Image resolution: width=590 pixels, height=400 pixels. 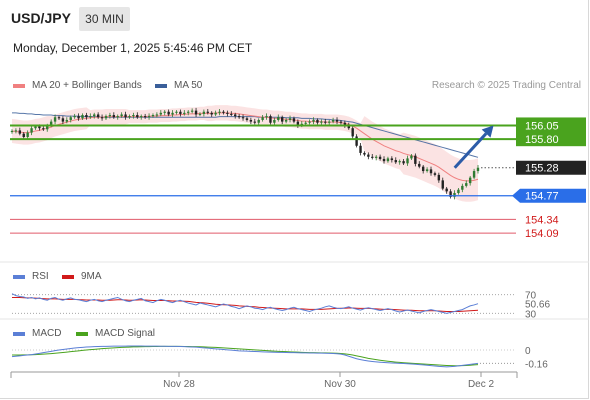 What do you see at coordinates (264, 380) in the screenshot?
I see `x-axis: Nov 28 Nov 30 Dec 2` at bounding box center [264, 380].